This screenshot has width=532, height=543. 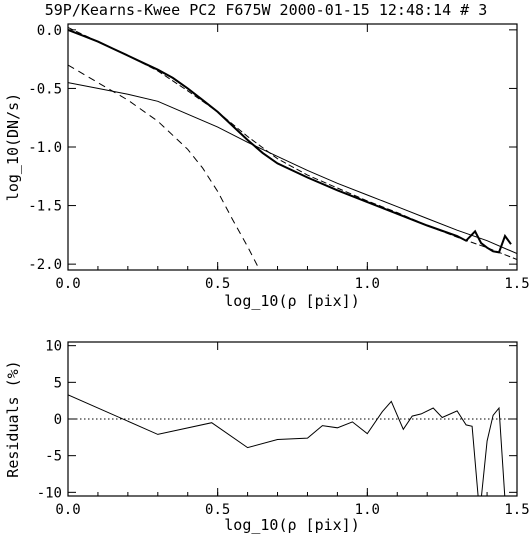 What do you see at coordinates (45, 148) in the screenshot?
I see `profile-y-tick-label: -1.0` at bounding box center [45, 148].